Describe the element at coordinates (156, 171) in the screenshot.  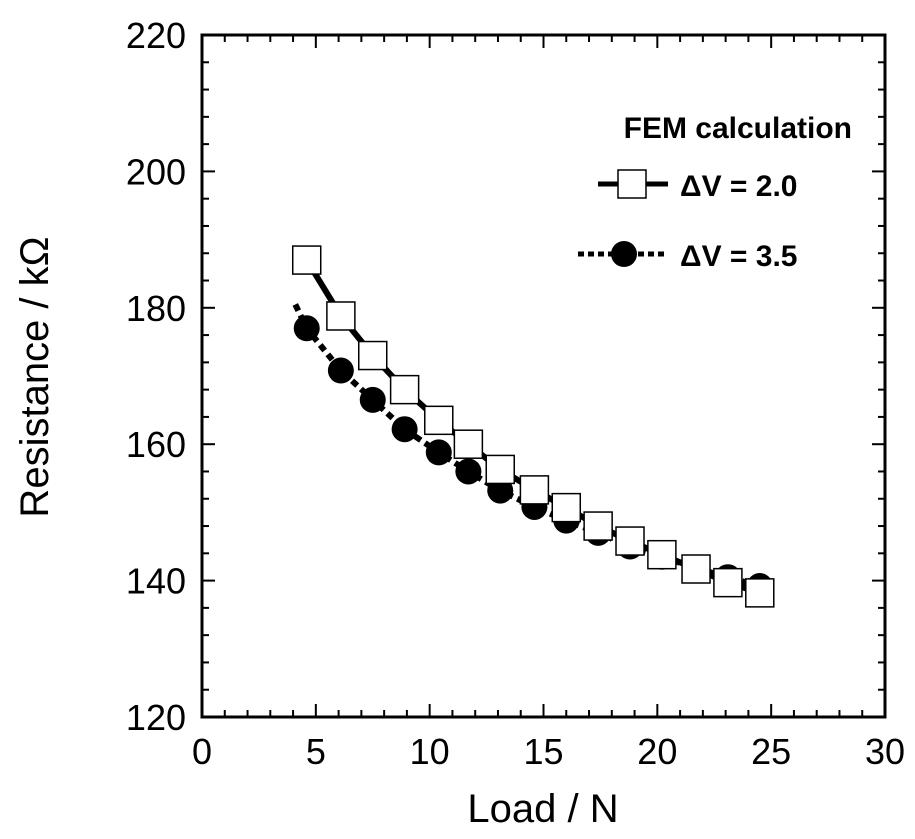
I see `y-tick-label: 200` at that location.